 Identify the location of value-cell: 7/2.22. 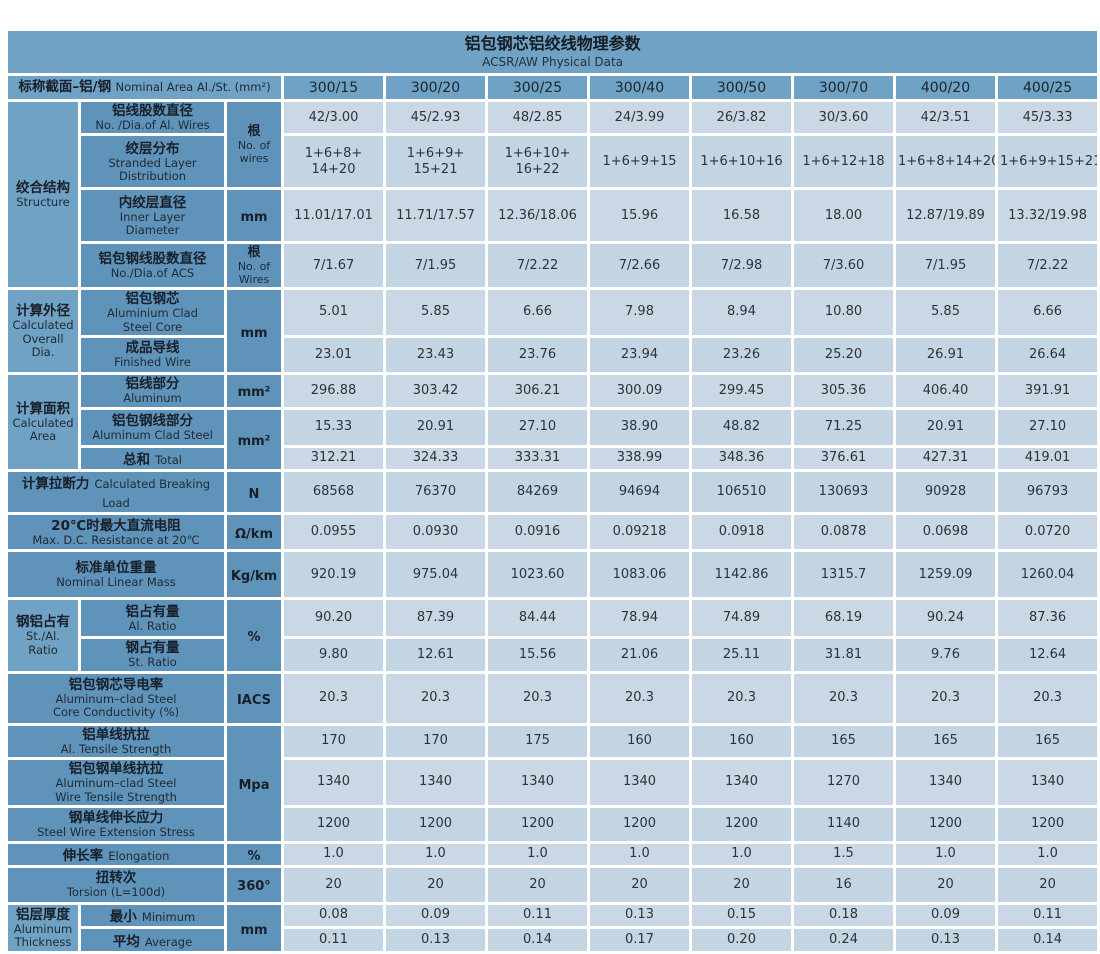
(537, 266).